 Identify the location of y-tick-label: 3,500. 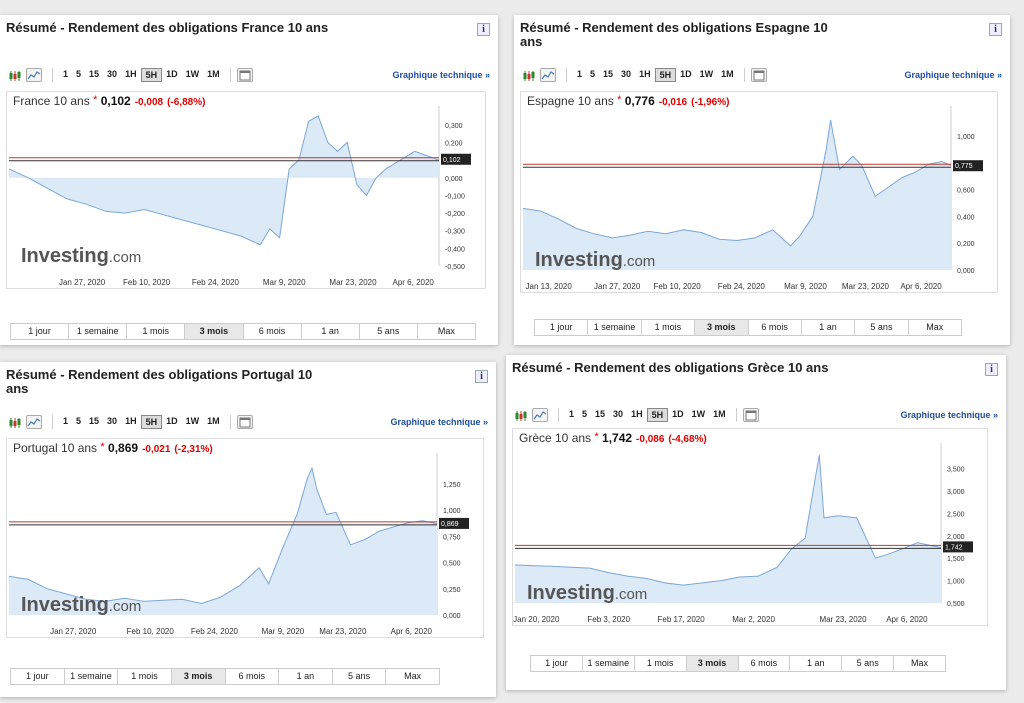
(956, 470).